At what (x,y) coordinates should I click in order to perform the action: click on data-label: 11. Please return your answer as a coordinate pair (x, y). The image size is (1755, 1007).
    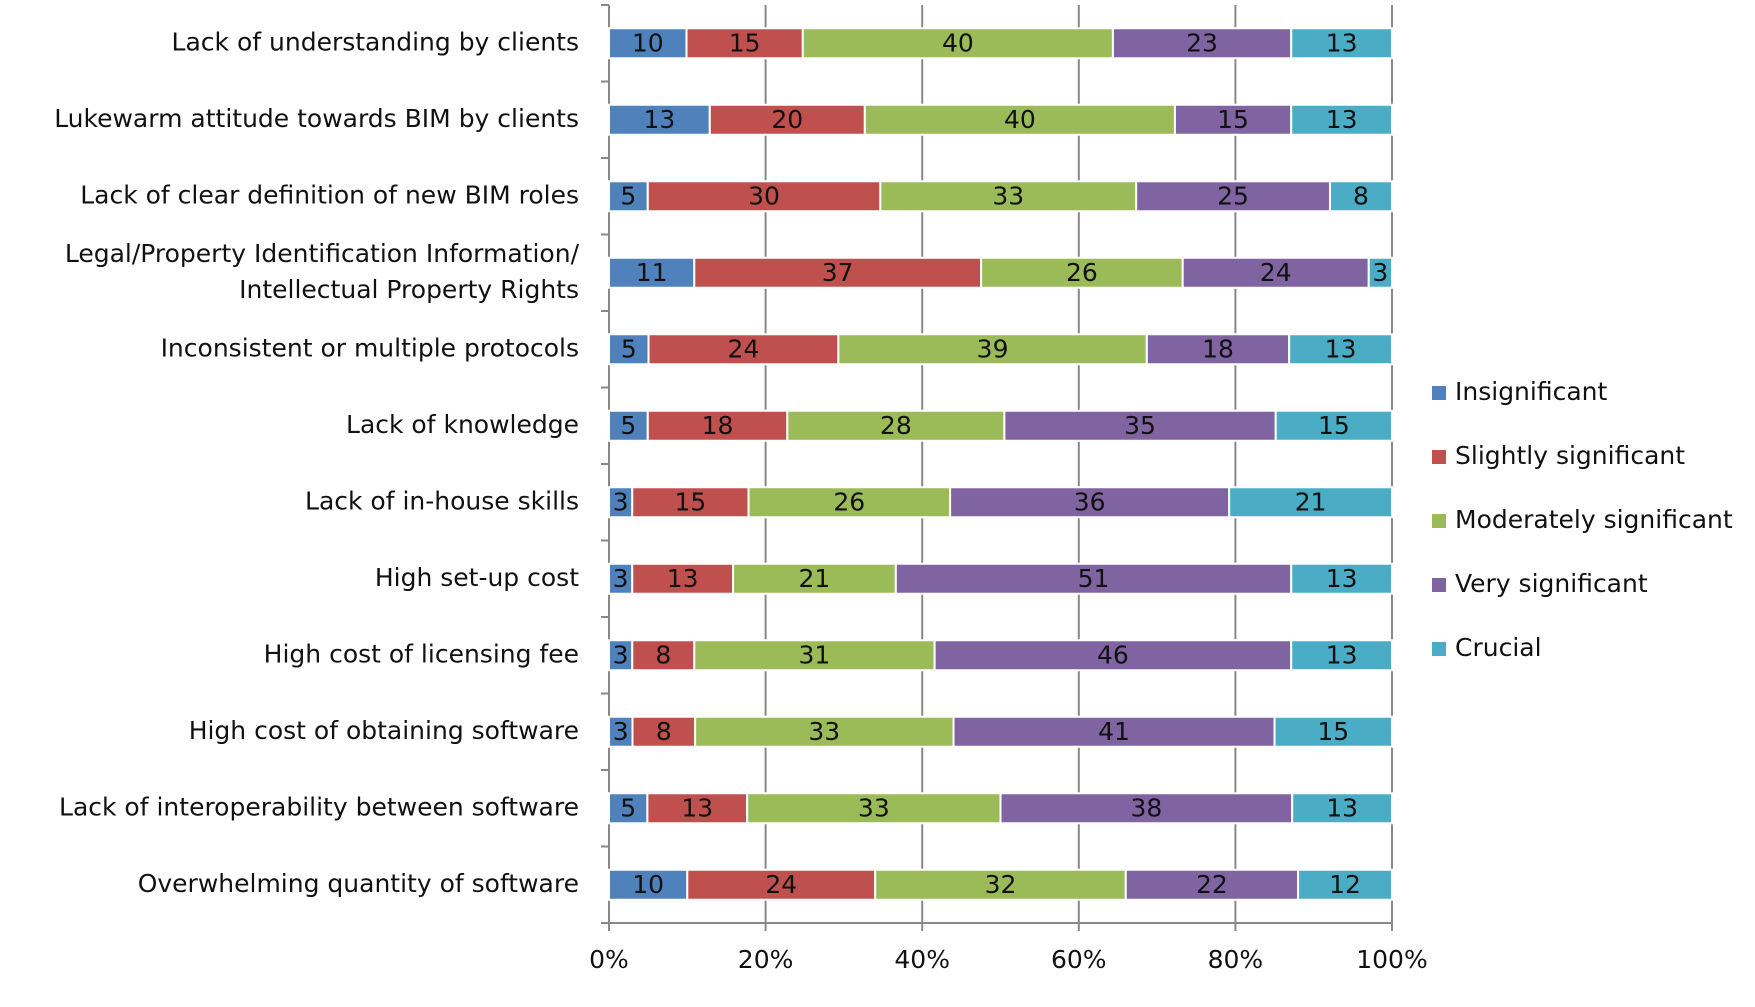
    Looking at the image, I should click on (652, 272).